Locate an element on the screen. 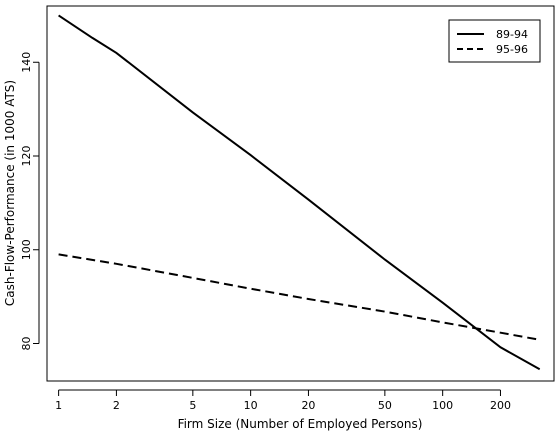 This screenshot has width=560, height=434. y-axis: 80 100 120 140 is located at coordinates (30, 201).